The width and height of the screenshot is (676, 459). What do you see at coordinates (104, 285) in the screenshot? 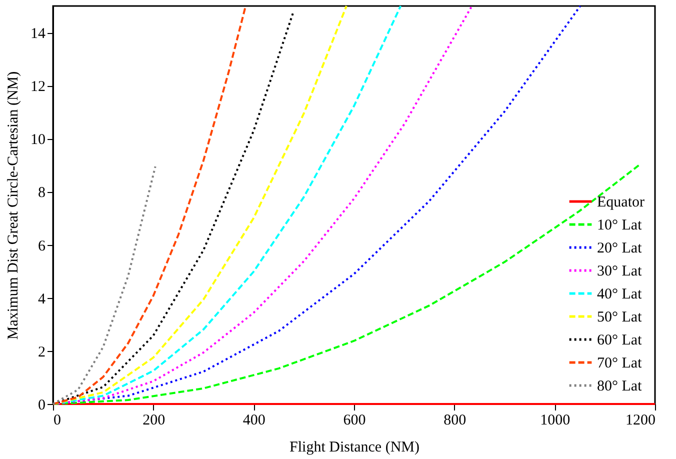
I see `line-series` at bounding box center [104, 285].